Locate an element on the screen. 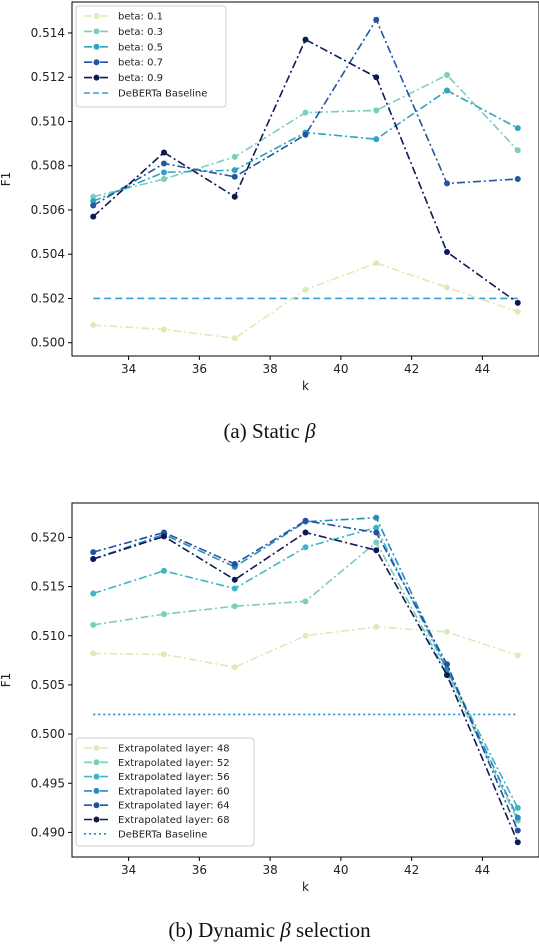 Image resolution: width=539 pixels, height=948 pixels. x-tick-label: 44 is located at coordinates (482, 870).